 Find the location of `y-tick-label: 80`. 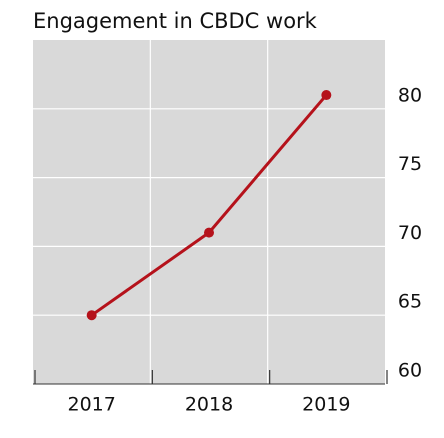

y-tick-label: 80 is located at coordinates (410, 95).